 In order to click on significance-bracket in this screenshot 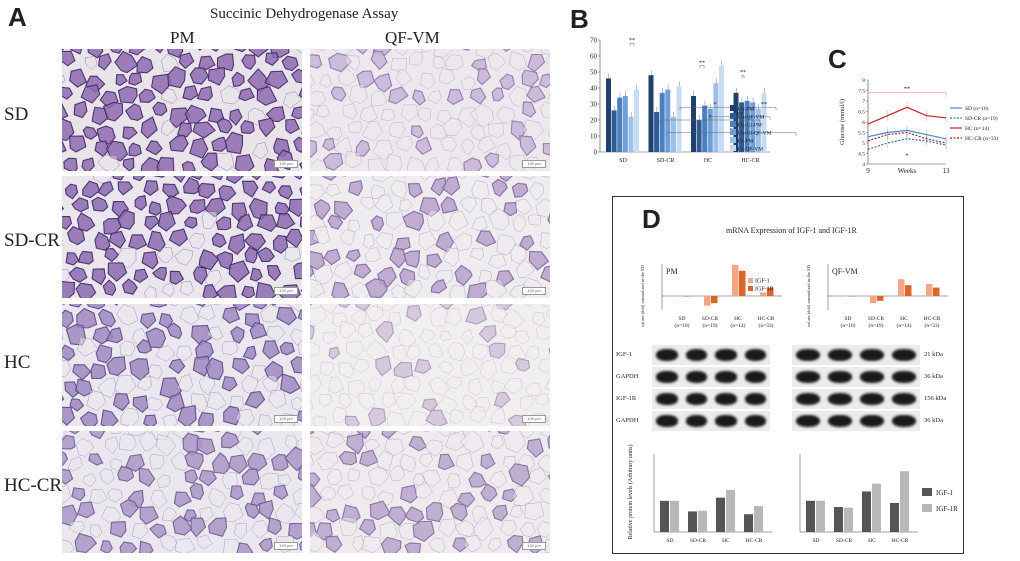, I will do `click(907, 94)`.